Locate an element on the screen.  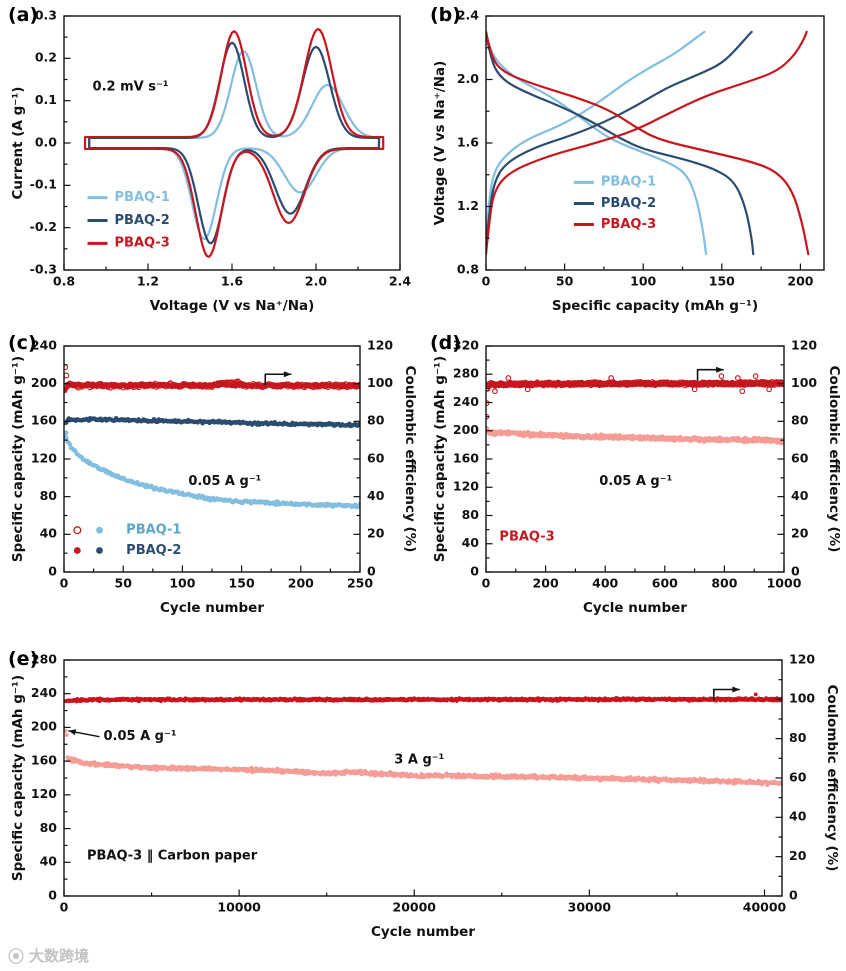
panel-b-label: (b) is located at coordinates (445, 15).